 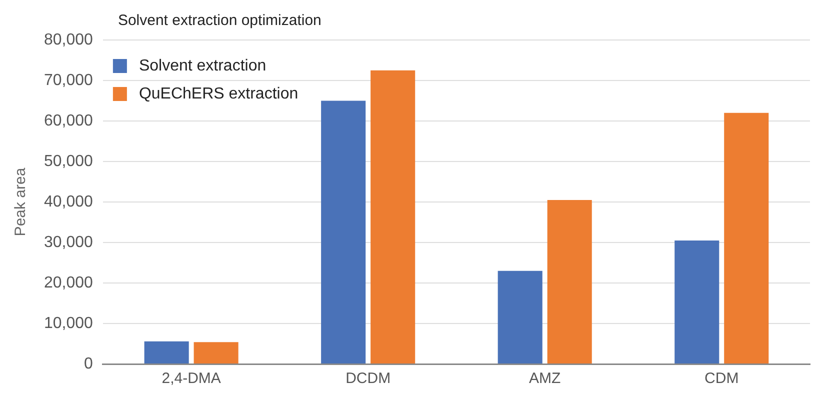 I want to click on y-tick-label: 10,000, so click(x=69, y=323).